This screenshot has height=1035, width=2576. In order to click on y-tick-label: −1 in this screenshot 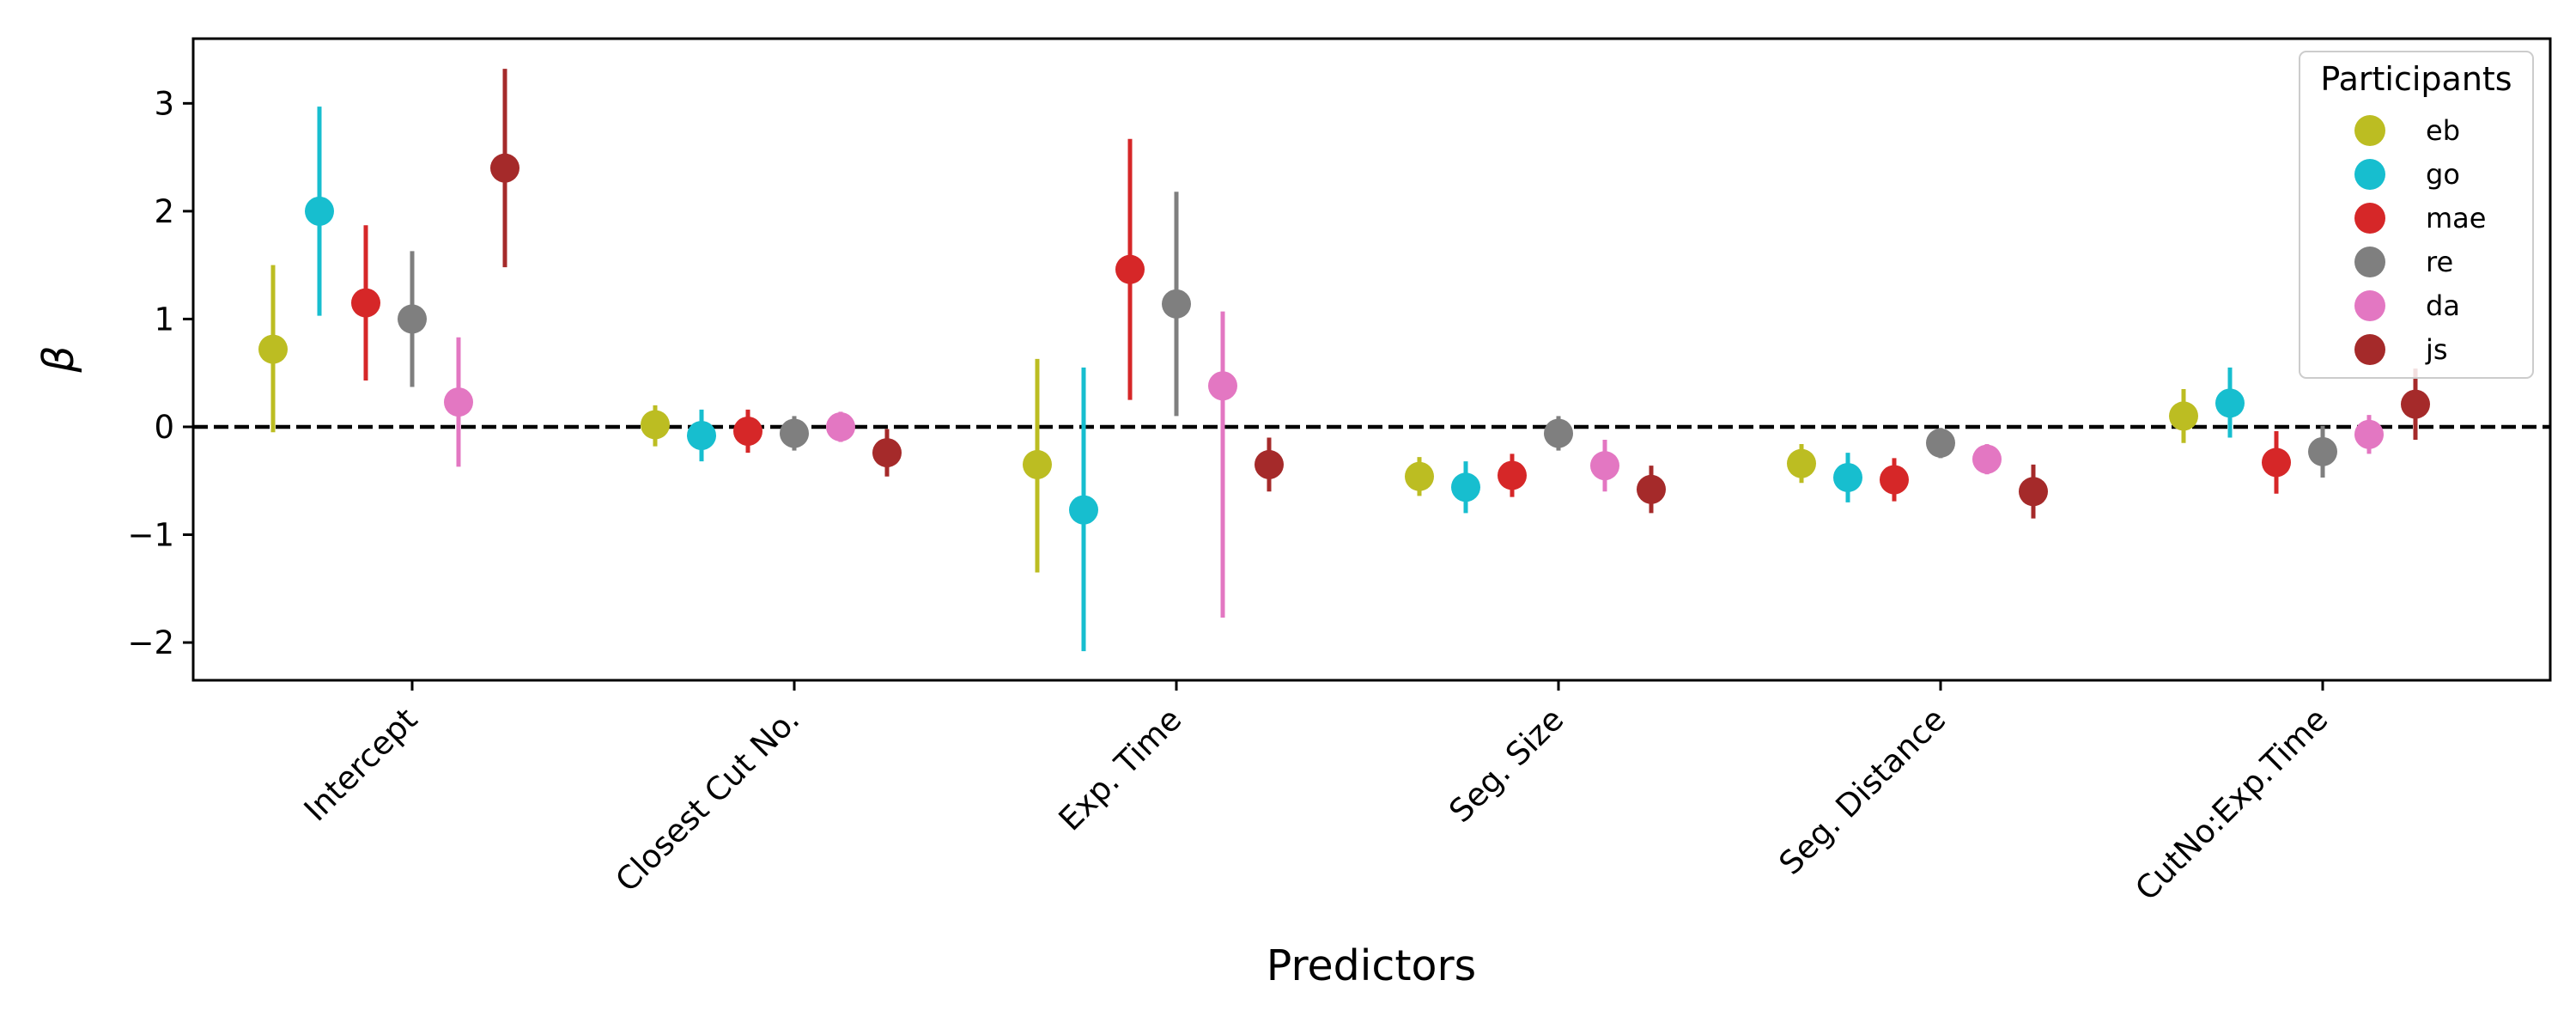, I will do `click(150, 535)`.